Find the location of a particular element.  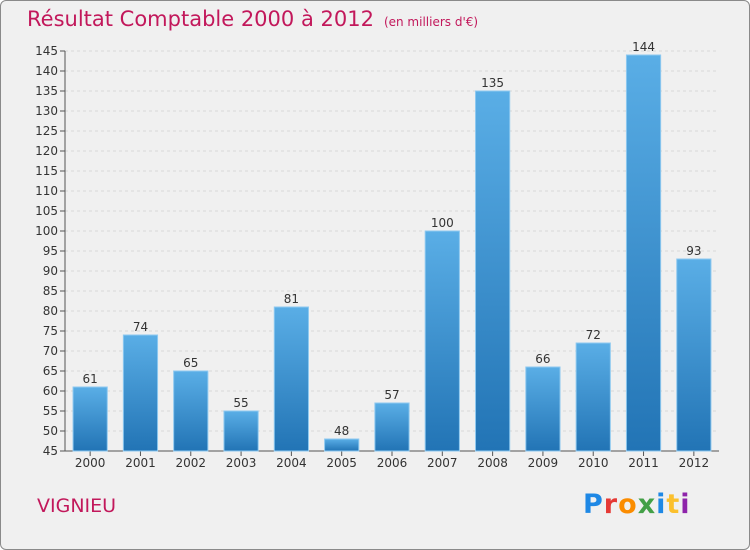

proxiti-logo: Proxiti is located at coordinates (637, 504).